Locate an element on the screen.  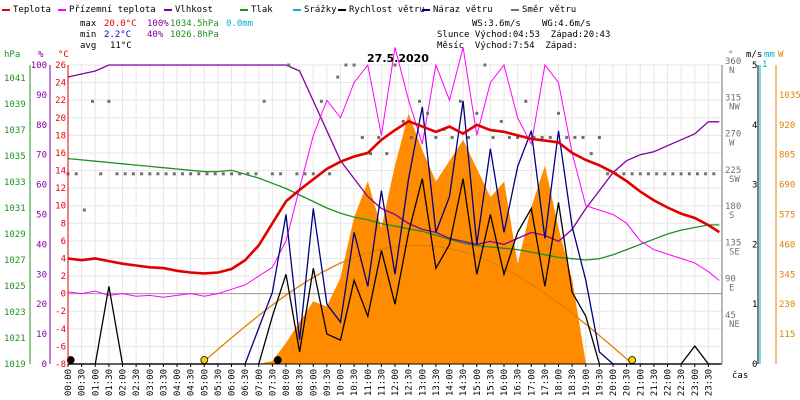
stats-max-hum: 100% is located at coordinates (158, 24).